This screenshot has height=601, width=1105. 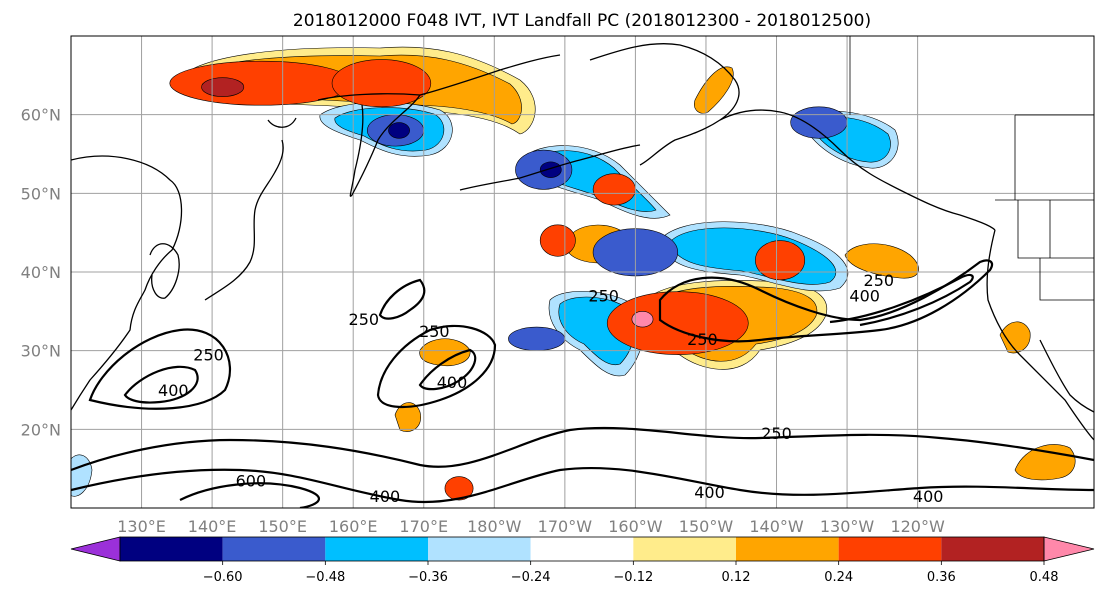 I want to click on coastline-alaska, so click(x=792, y=137).